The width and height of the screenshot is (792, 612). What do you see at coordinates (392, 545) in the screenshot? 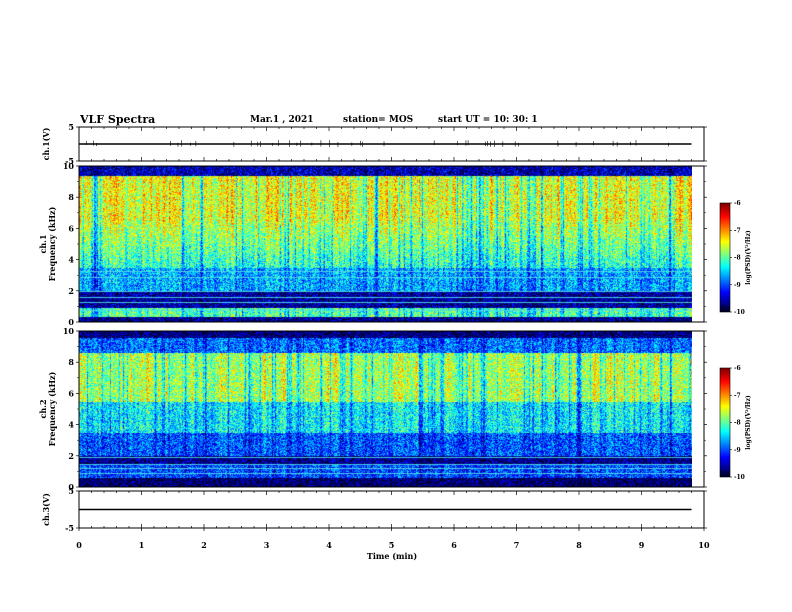
I see `x-tick-label: 5` at bounding box center [392, 545].